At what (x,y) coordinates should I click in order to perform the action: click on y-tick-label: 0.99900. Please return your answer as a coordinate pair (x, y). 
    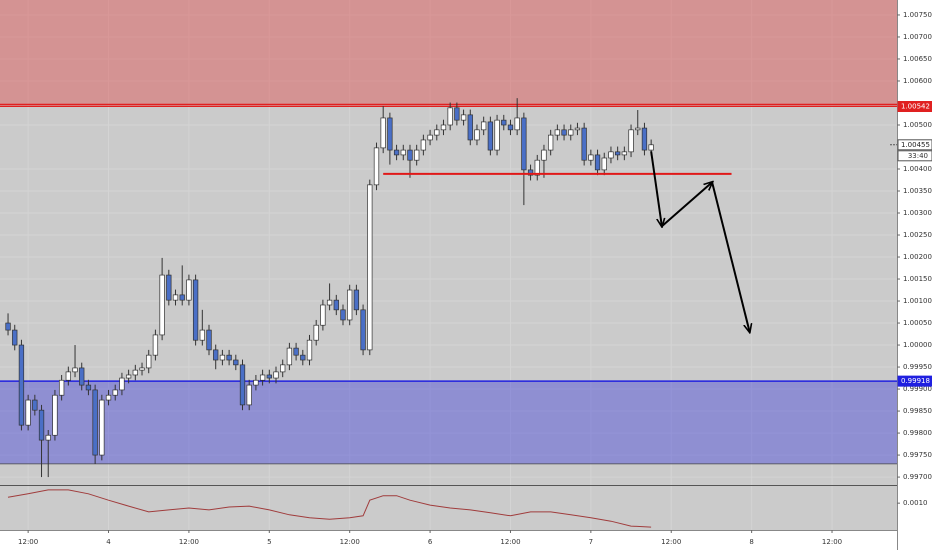
    Looking at the image, I should click on (917, 389).